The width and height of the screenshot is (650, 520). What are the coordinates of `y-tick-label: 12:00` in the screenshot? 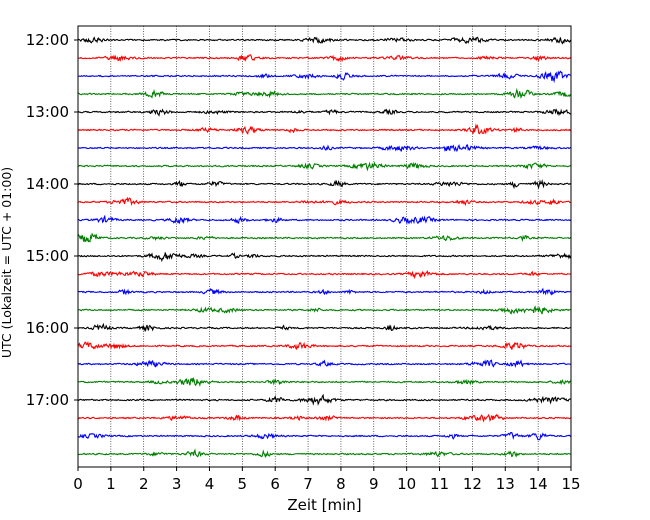 It's located at (47, 40).